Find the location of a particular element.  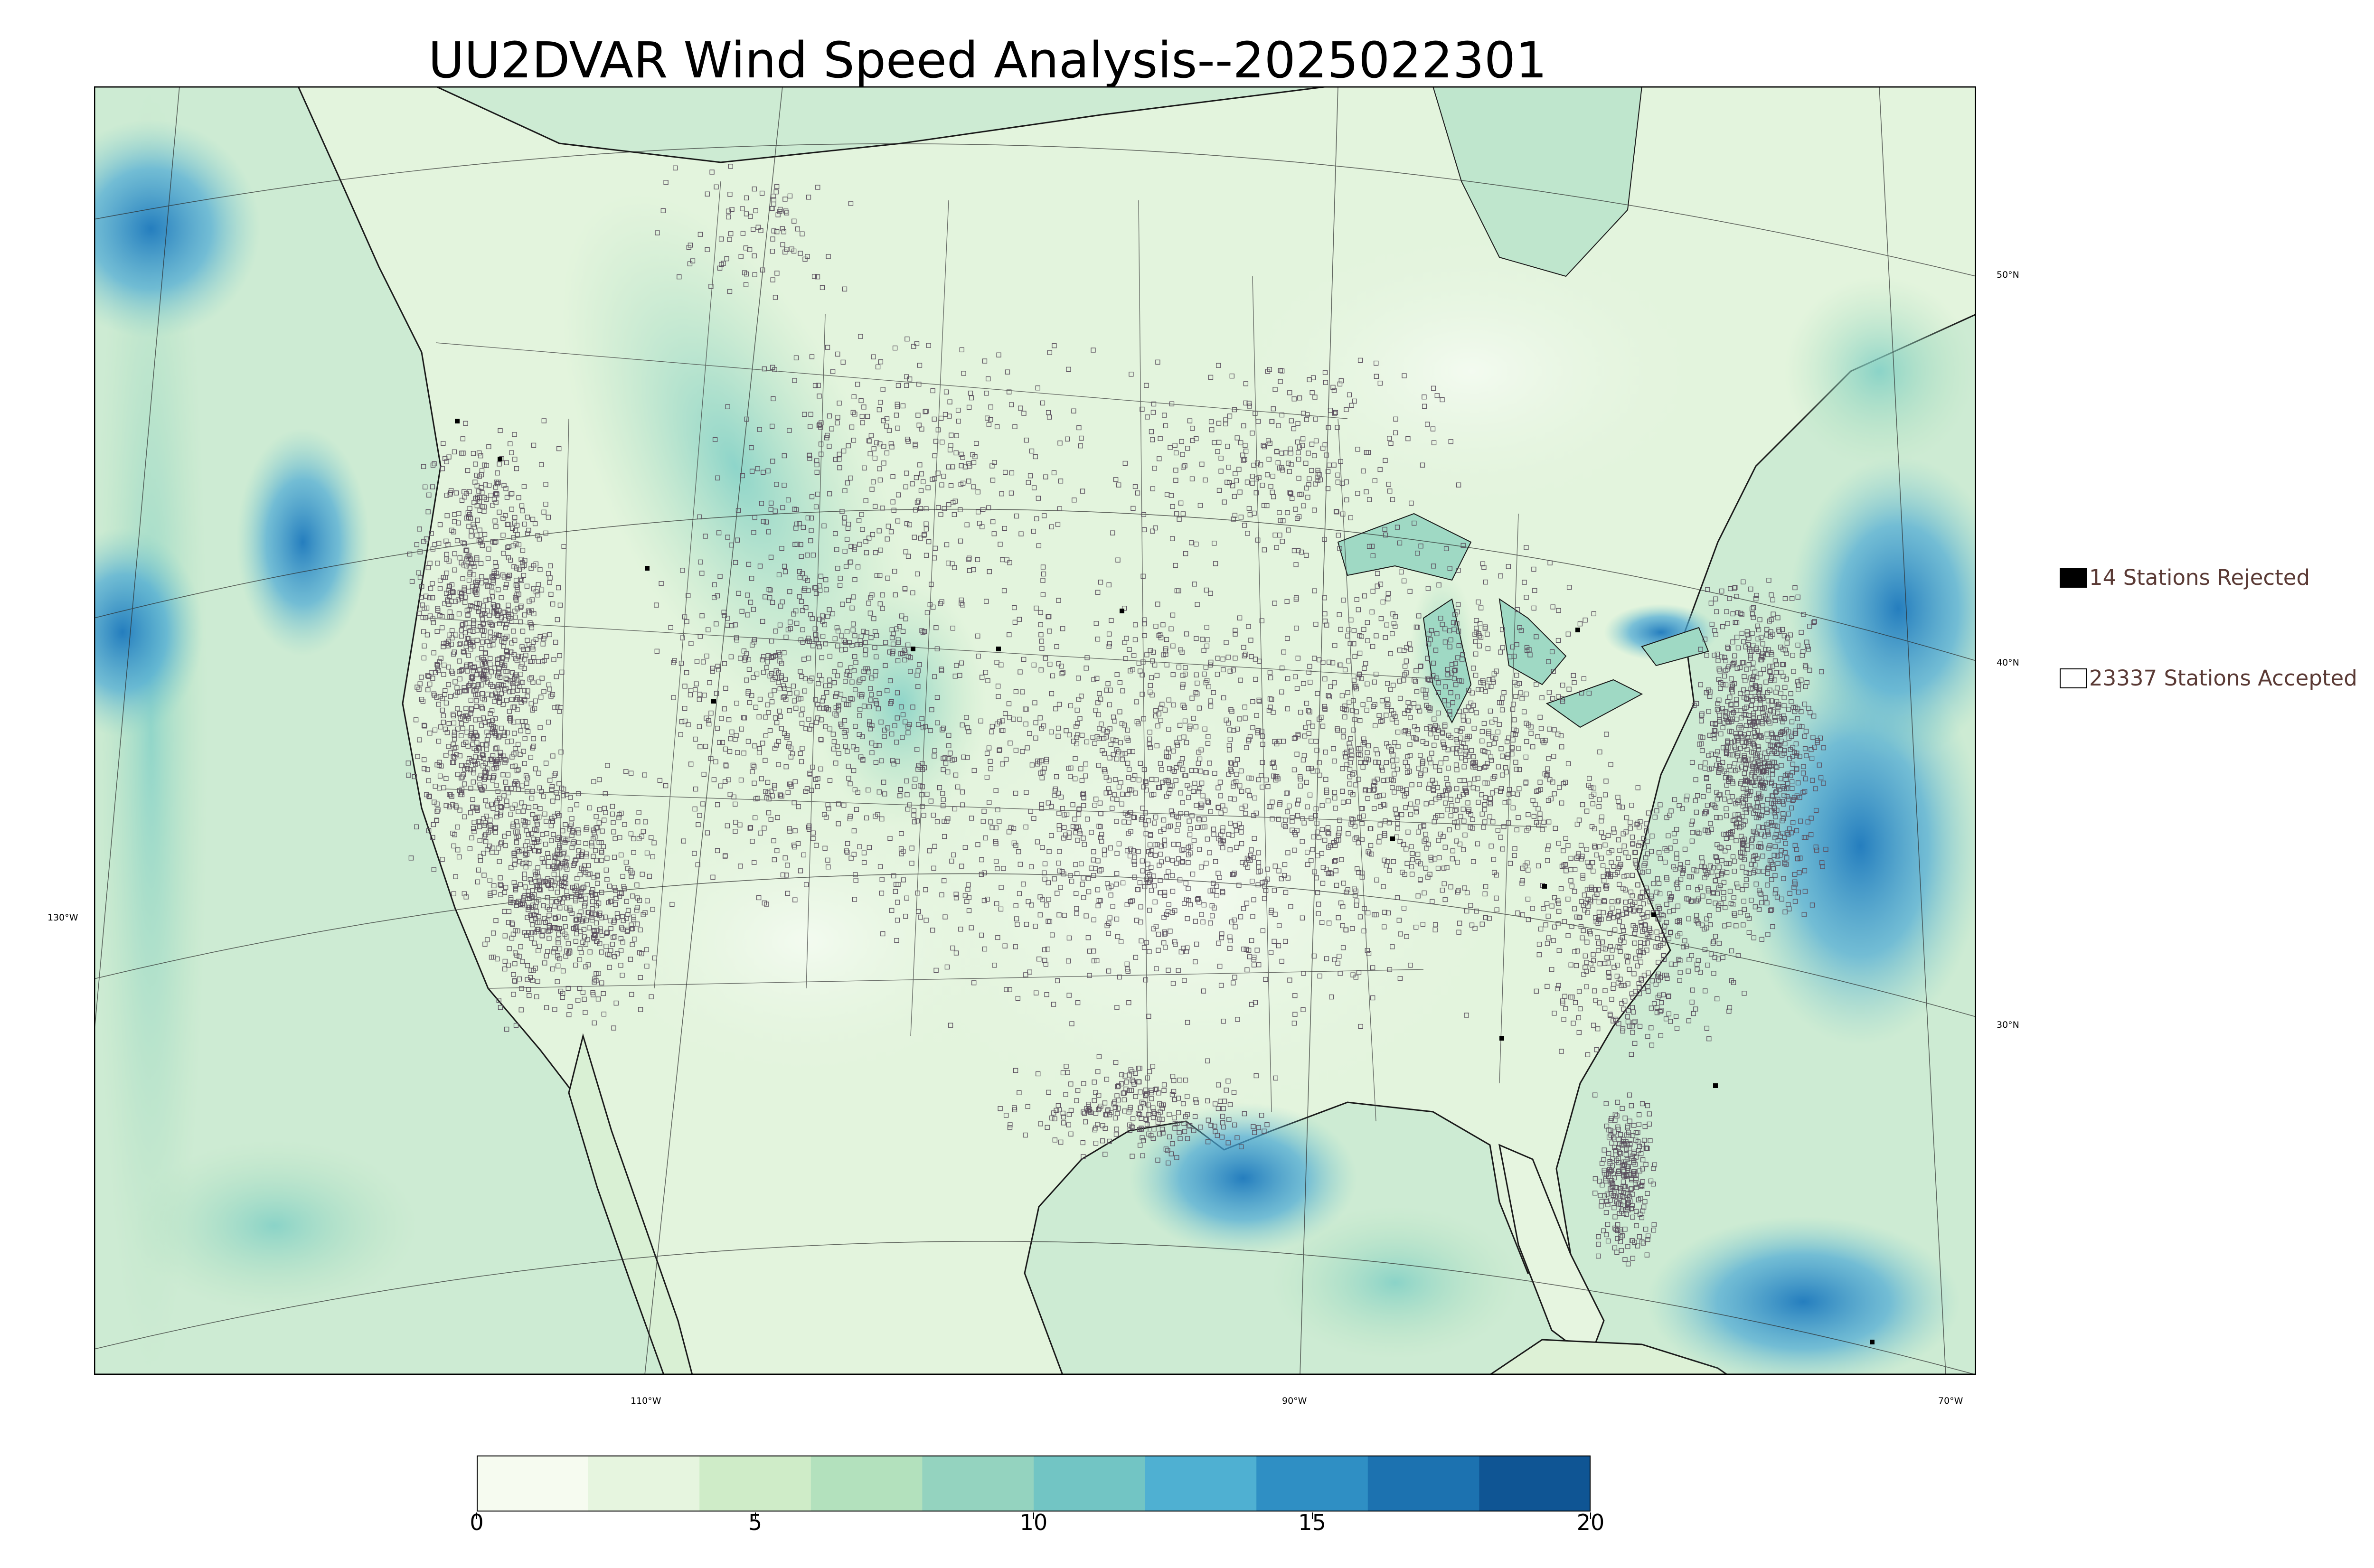

pacific-wind-max is located at coordinates (177, 229).